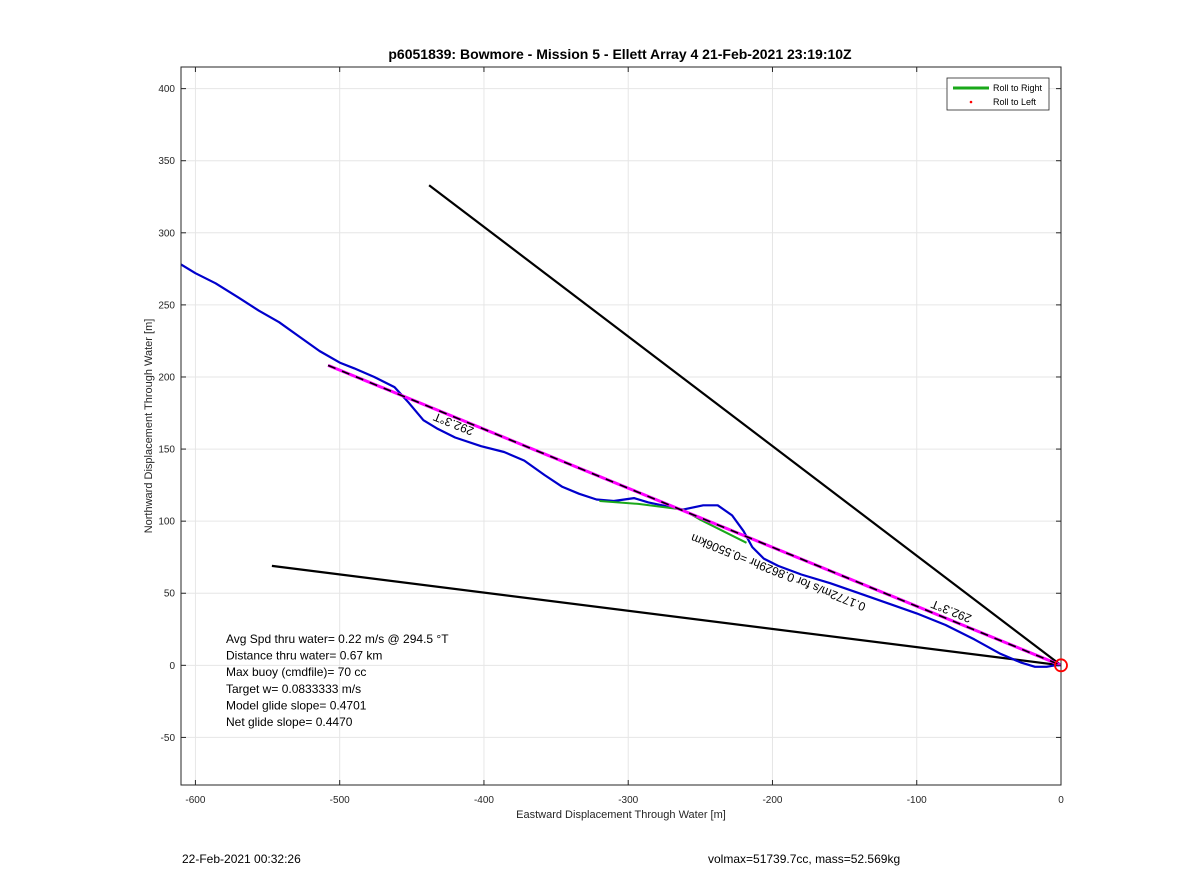 Image resolution: width=1200 pixels, height=885 pixels. Describe the element at coordinates (289, 722) in the screenshot. I see `stats-line: Net glide slope= 0.4470` at that location.